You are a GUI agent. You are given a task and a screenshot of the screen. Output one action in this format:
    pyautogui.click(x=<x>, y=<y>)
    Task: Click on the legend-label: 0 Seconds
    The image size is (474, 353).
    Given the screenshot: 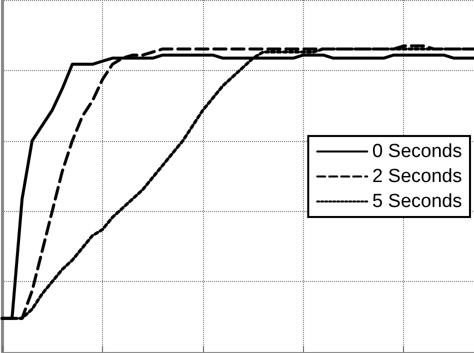 What is the action you would take?
    pyautogui.click(x=417, y=151)
    